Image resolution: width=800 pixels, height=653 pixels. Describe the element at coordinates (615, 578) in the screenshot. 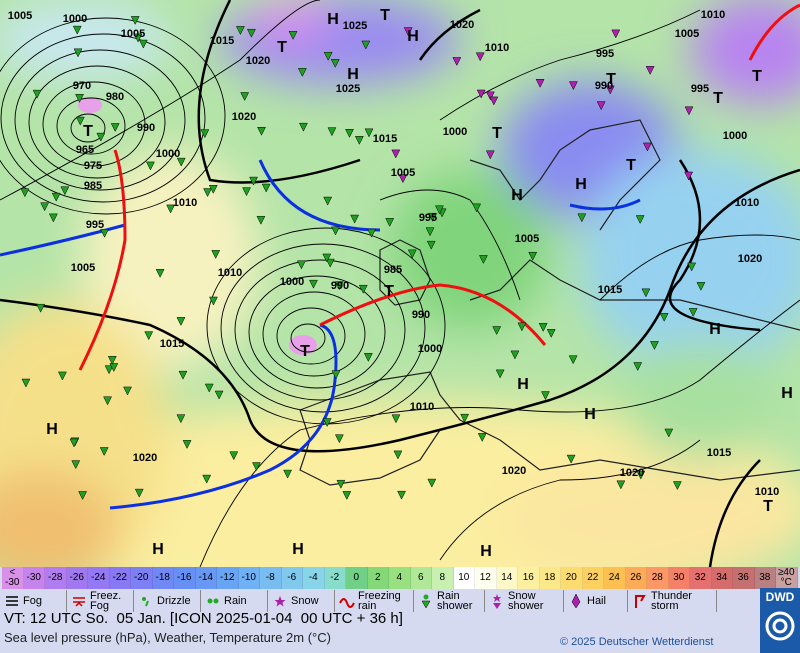

I see `scale-box: 24` at that location.